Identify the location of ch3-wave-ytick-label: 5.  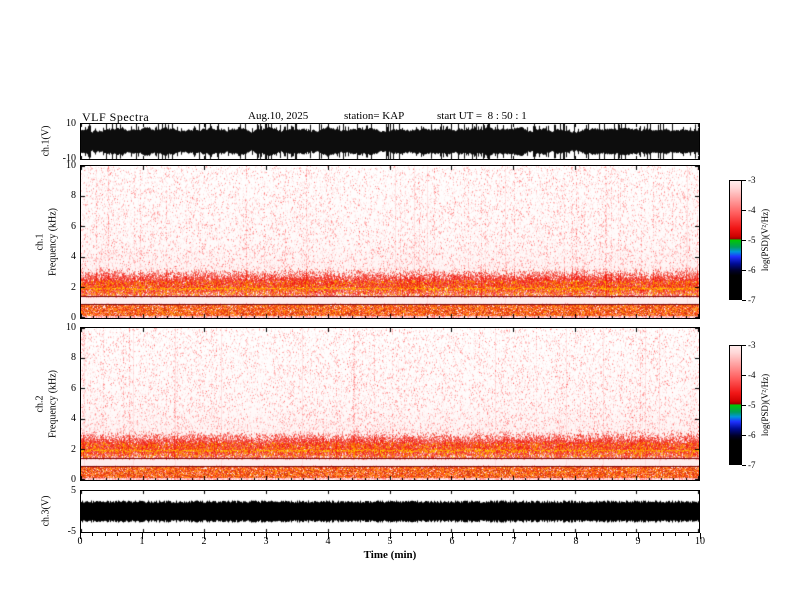
(73, 490).